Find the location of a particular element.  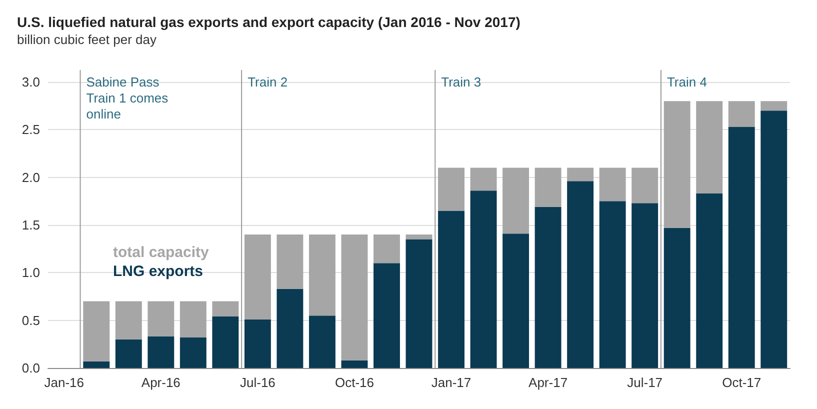

y-tick-label: 0.0 is located at coordinates (31, 368).